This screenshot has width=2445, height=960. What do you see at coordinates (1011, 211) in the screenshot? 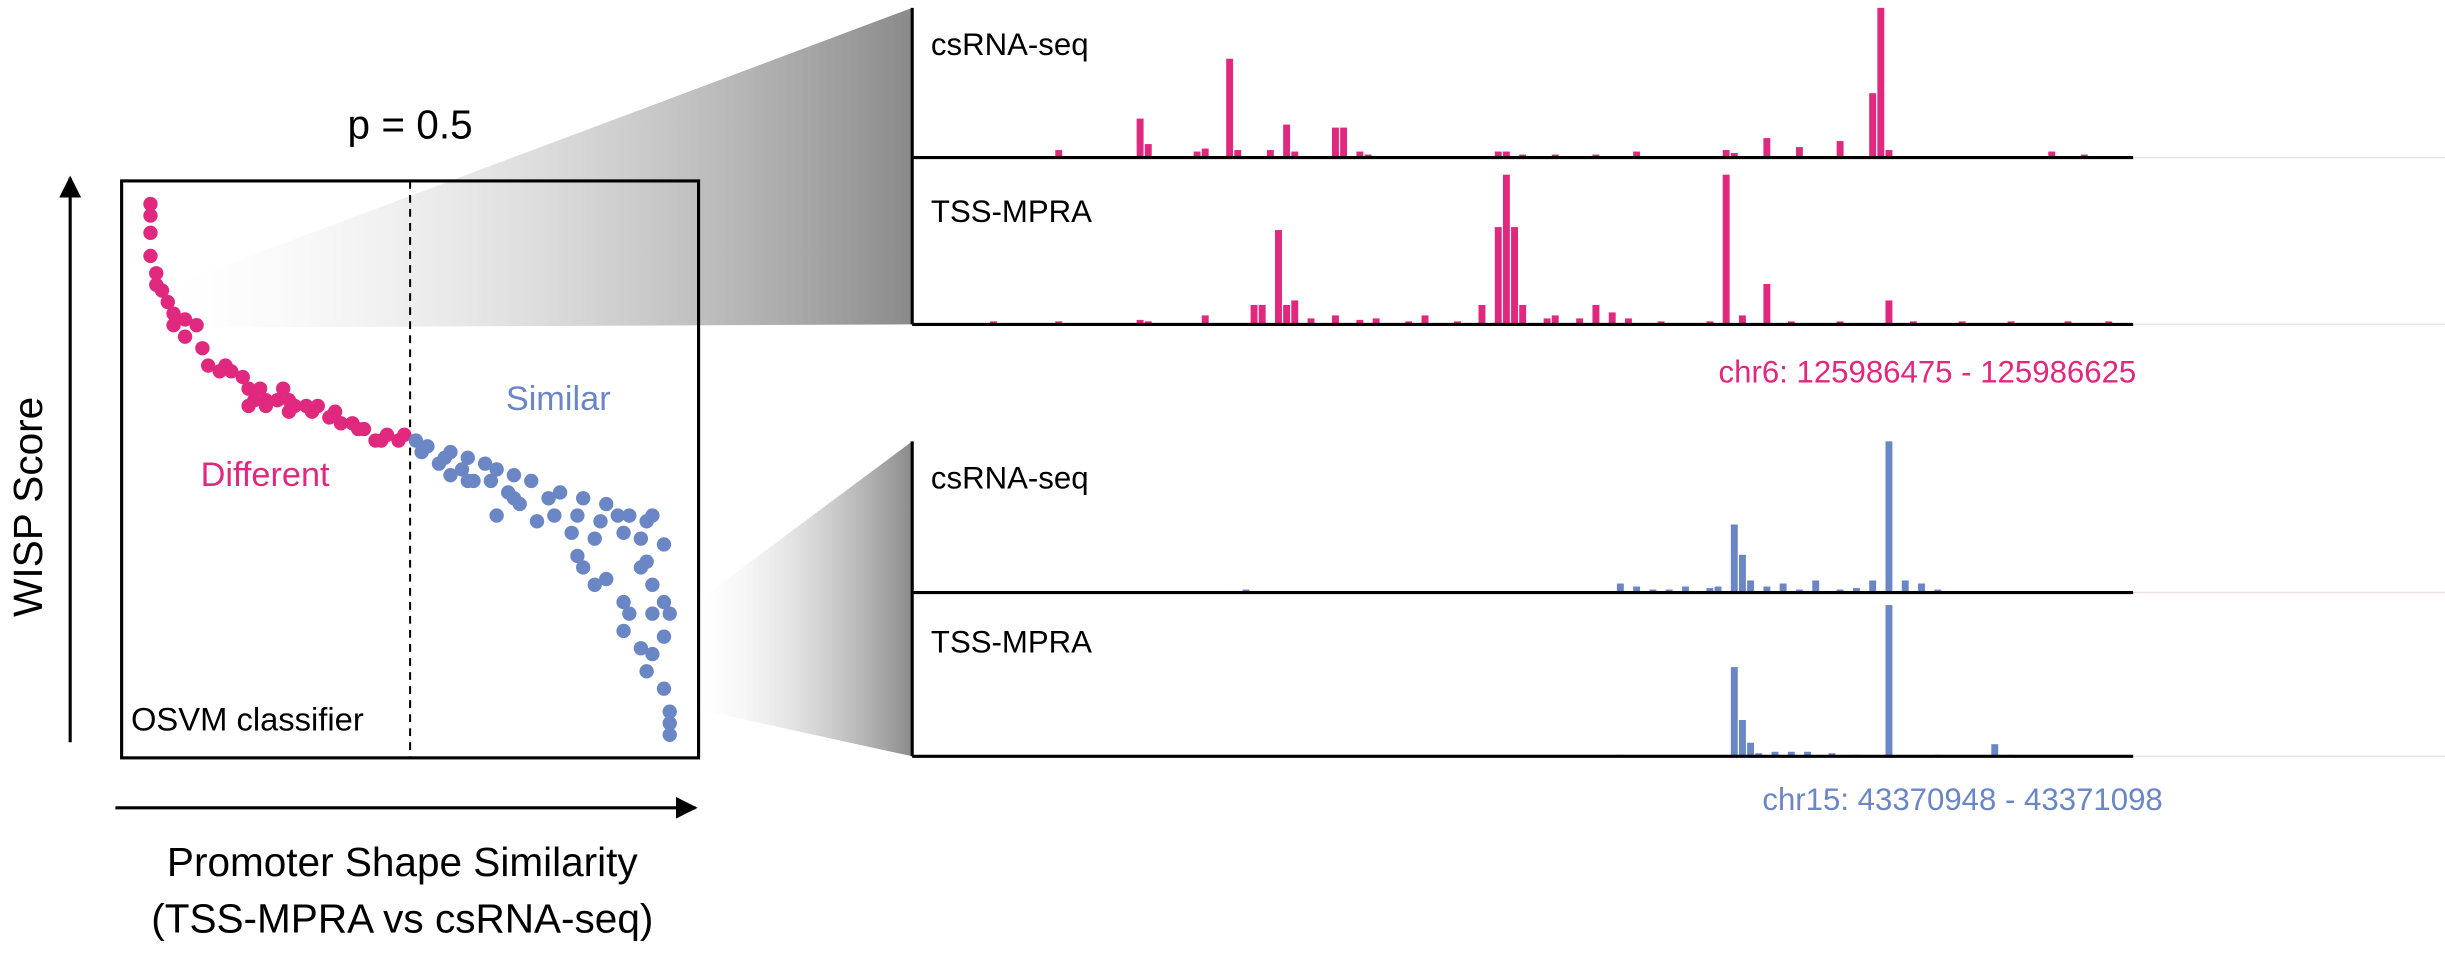
I see `track-label: TSS-MPRA` at bounding box center [1011, 211].